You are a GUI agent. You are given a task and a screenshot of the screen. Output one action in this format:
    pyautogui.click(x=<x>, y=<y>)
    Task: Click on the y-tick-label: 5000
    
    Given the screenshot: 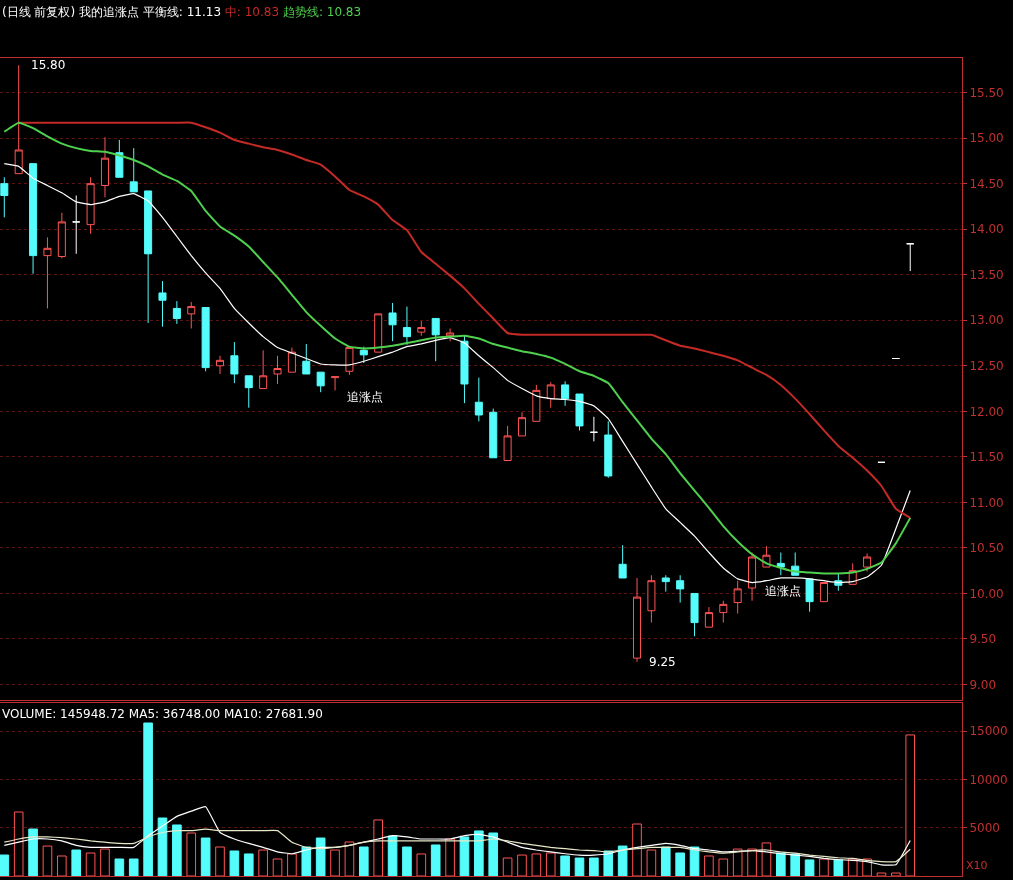 What is the action you would take?
    pyautogui.click(x=984, y=827)
    